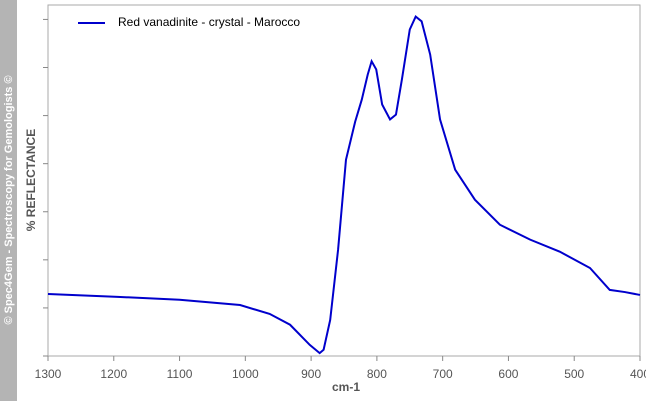 The width and height of the screenshot is (646, 401). What do you see at coordinates (574, 374) in the screenshot?
I see `x-tick-label: 500` at bounding box center [574, 374].